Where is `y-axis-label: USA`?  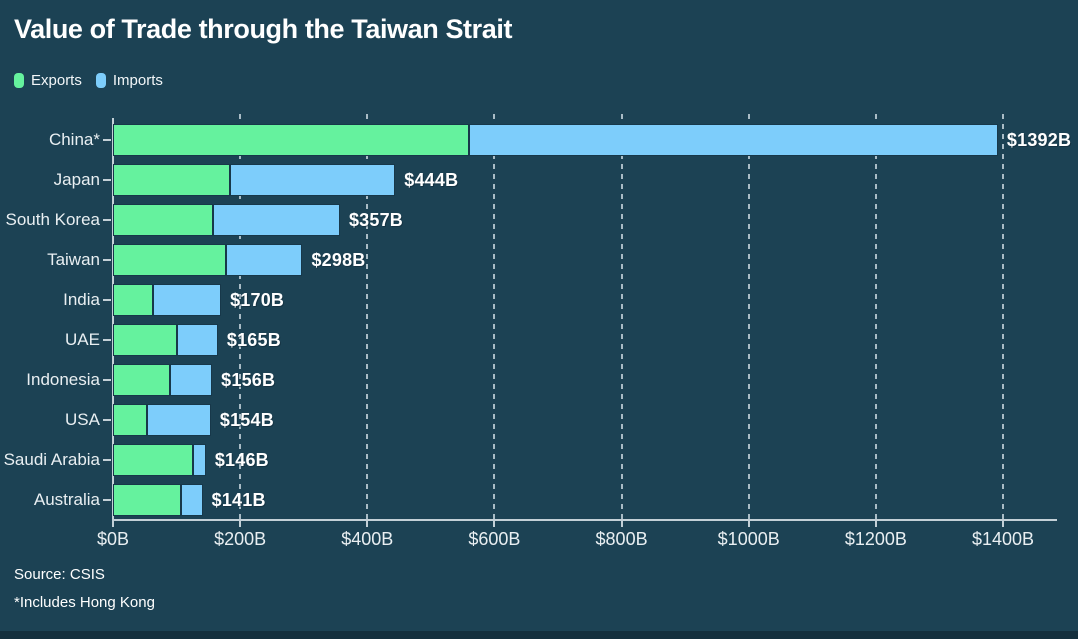 y-axis-label: USA is located at coordinates (82, 419).